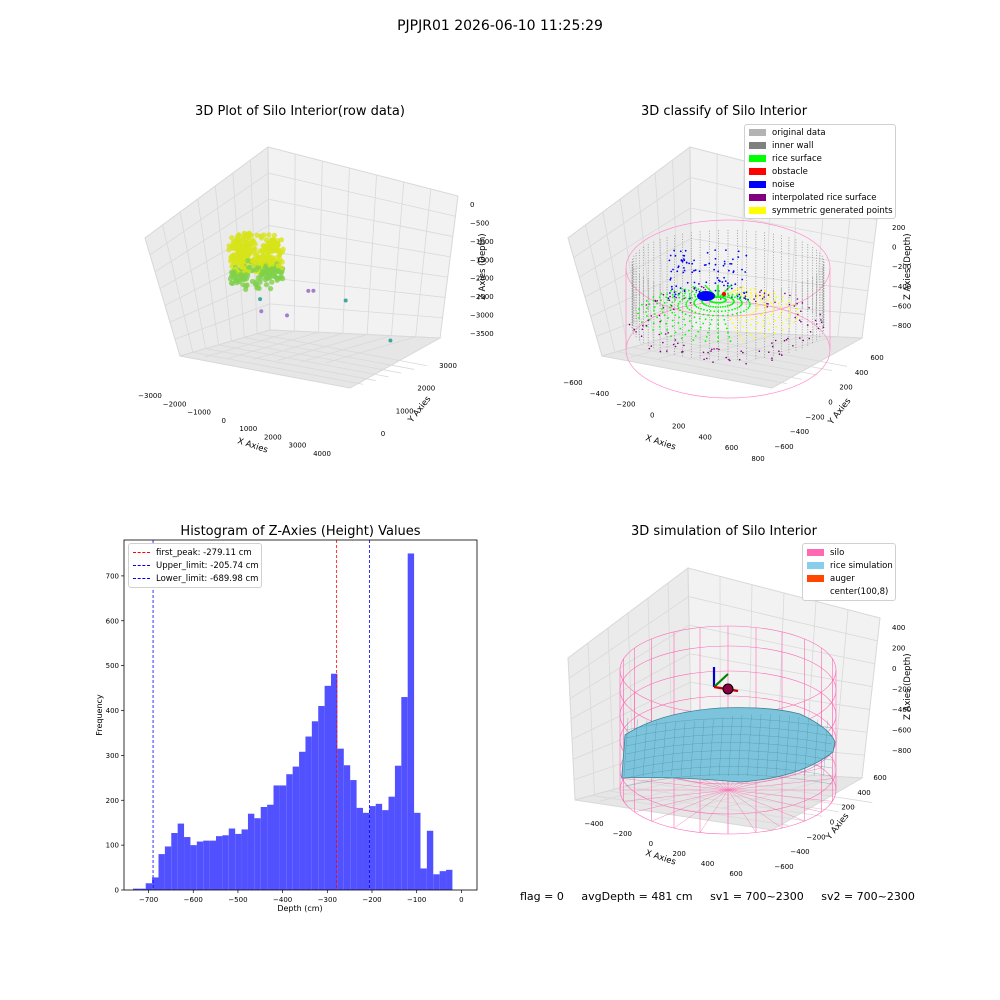 The height and width of the screenshot is (1000, 1000). What do you see at coordinates (901, 326) in the screenshot?
I see `panel2-z-tick-5: −800` at bounding box center [901, 326].